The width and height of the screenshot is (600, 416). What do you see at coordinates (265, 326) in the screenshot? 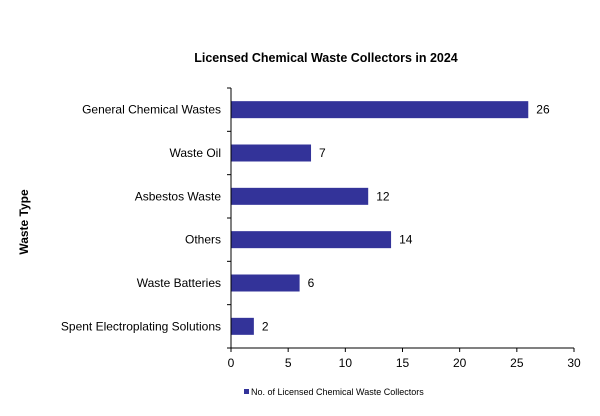
I see `data-label: 2` at bounding box center [265, 326].